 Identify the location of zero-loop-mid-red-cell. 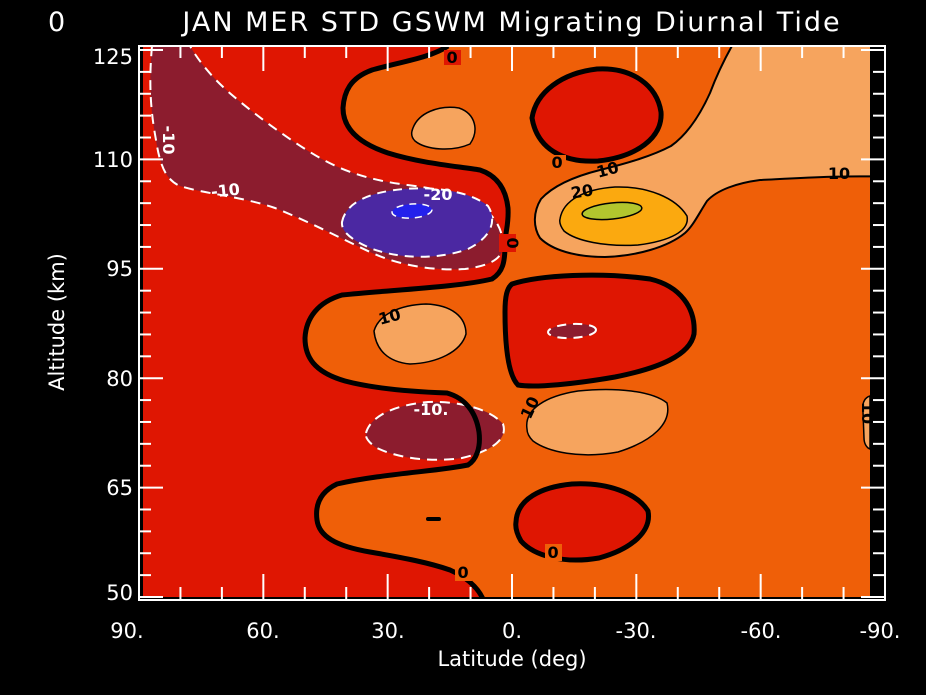
(599, 330).